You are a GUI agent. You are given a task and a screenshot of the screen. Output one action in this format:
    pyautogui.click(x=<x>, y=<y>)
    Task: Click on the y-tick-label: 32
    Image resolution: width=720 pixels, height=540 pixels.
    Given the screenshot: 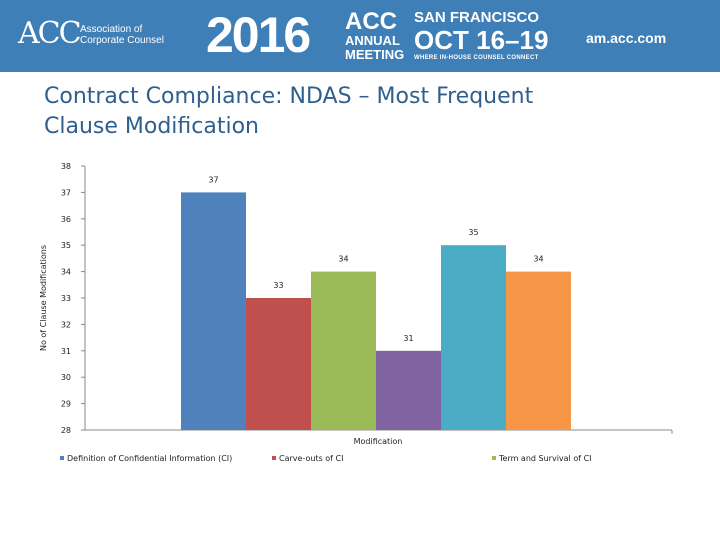 What is the action you would take?
    pyautogui.click(x=66, y=324)
    